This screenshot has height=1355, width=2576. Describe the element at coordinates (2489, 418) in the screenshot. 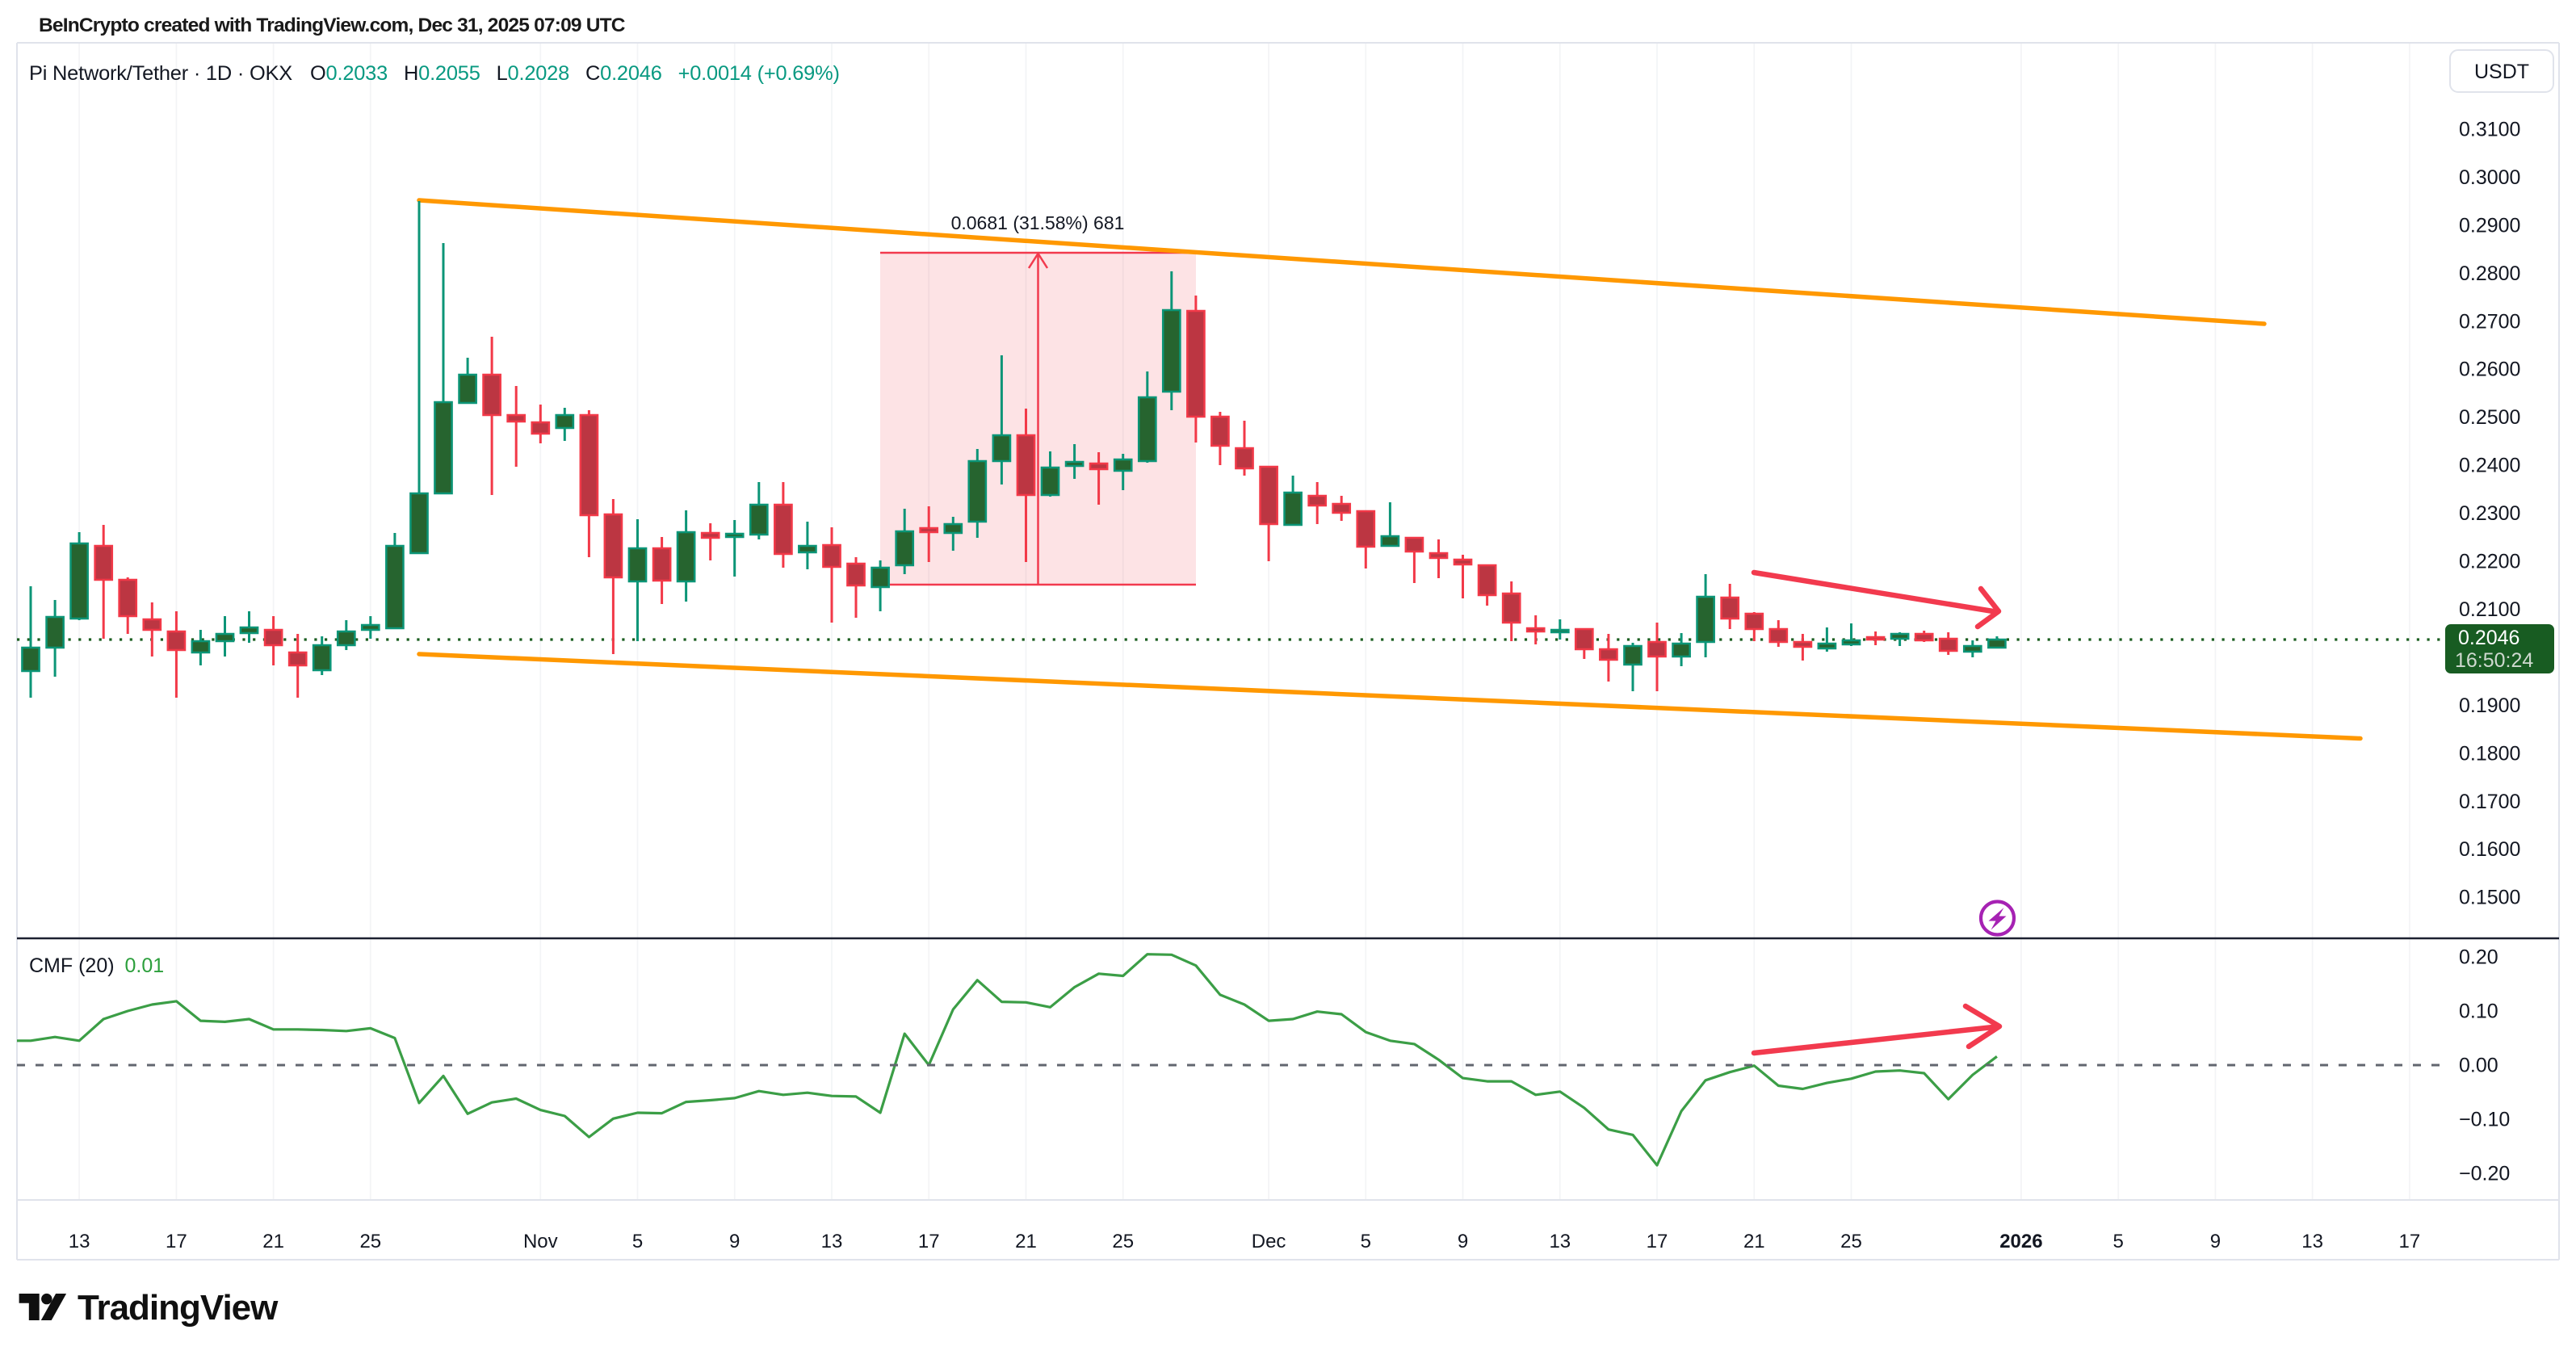

I see `svg-text: 0.2500` at that location.